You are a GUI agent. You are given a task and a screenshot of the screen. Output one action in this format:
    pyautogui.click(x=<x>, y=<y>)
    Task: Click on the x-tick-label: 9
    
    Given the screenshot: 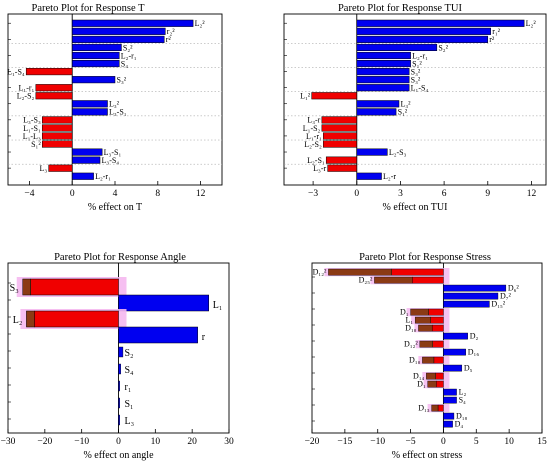 What is the action you would take?
    pyautogui.click(x=487, y=194)
    